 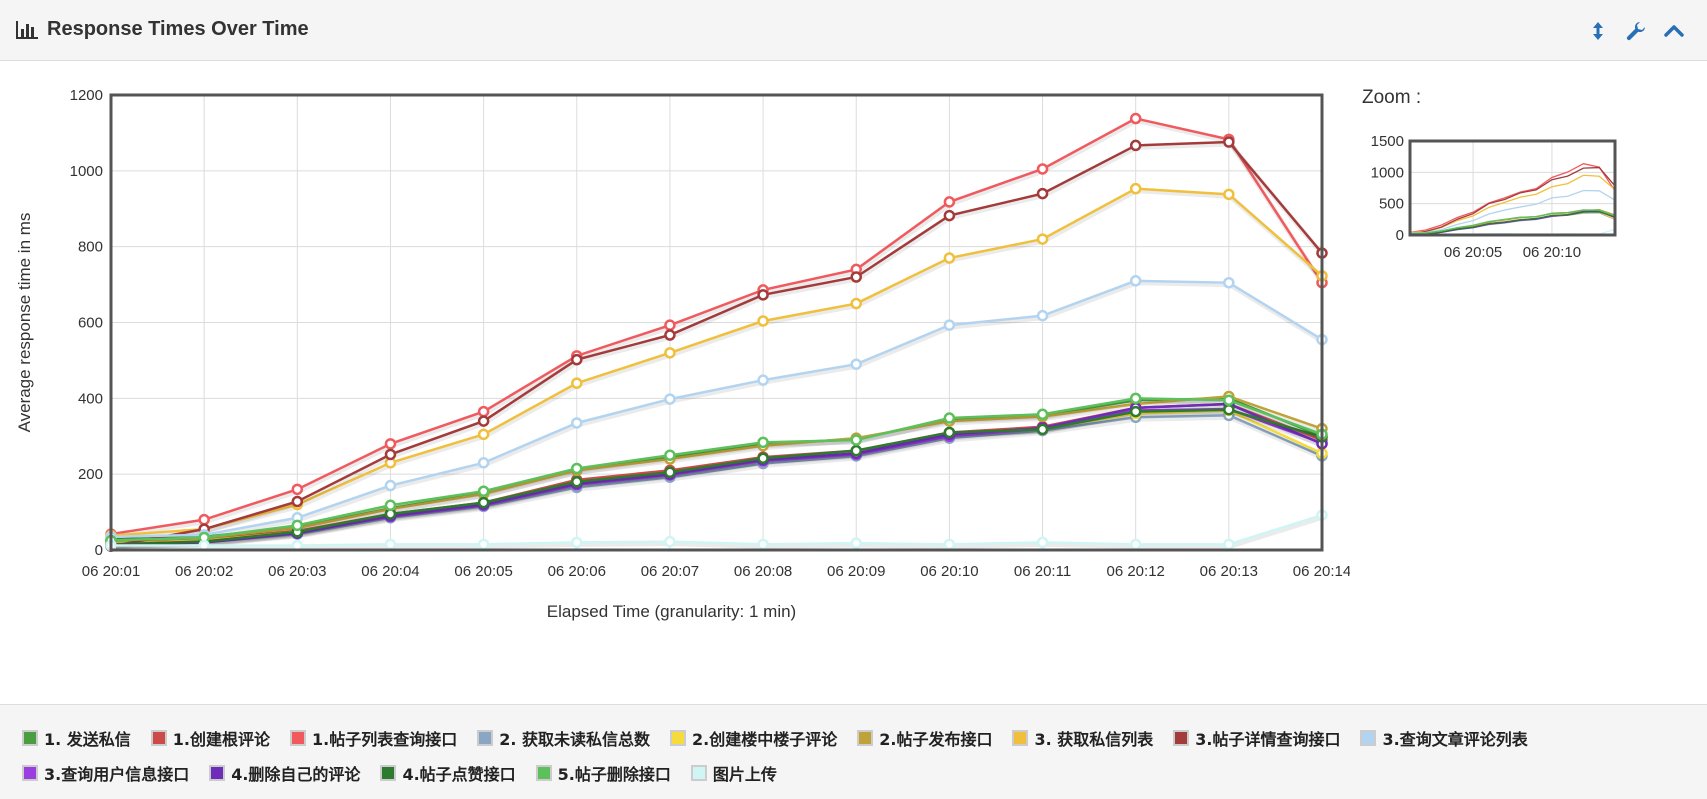 I want to click on legend-item: 2.帖子发布接口, so click(x=924, y=737).